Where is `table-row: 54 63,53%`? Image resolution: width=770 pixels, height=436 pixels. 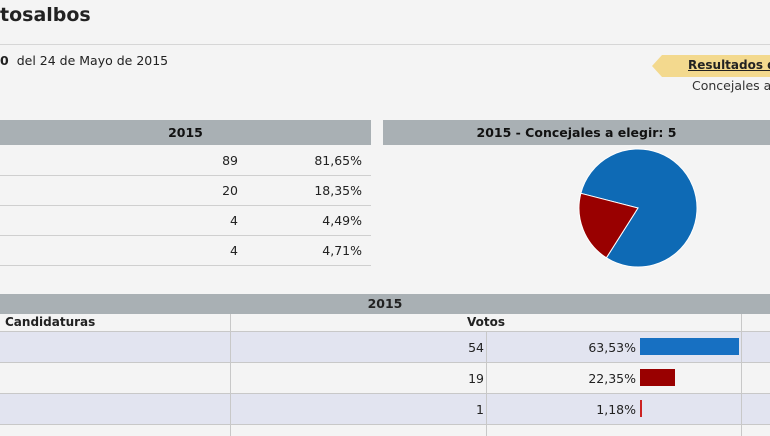
table-row: 54 63,53% is located at coordinates (385, 347).